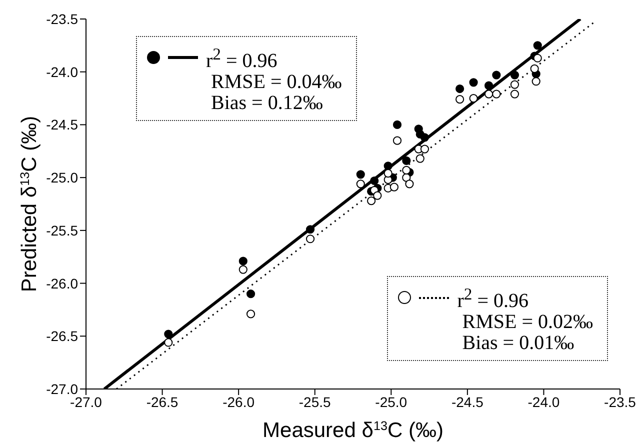 The width and height of the screenshot is (637, 444). I want to click on x-axis-title: Measured δ$^{13}$C (‰), so click(353, 430).